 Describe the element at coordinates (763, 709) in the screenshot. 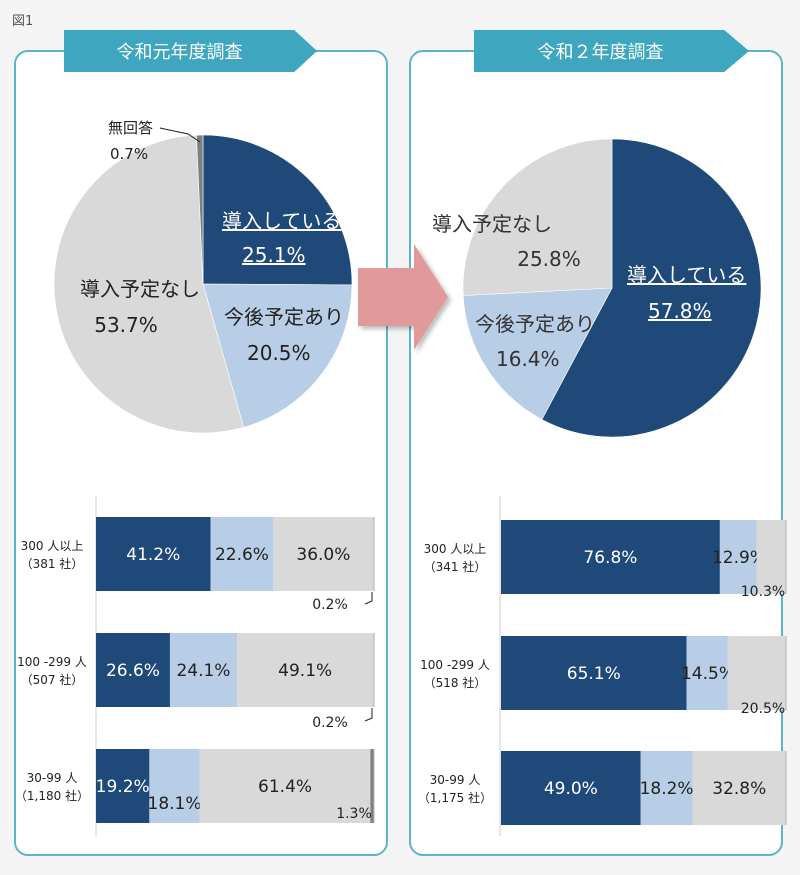

I see `bar-value-label: 20.5%` at that location.